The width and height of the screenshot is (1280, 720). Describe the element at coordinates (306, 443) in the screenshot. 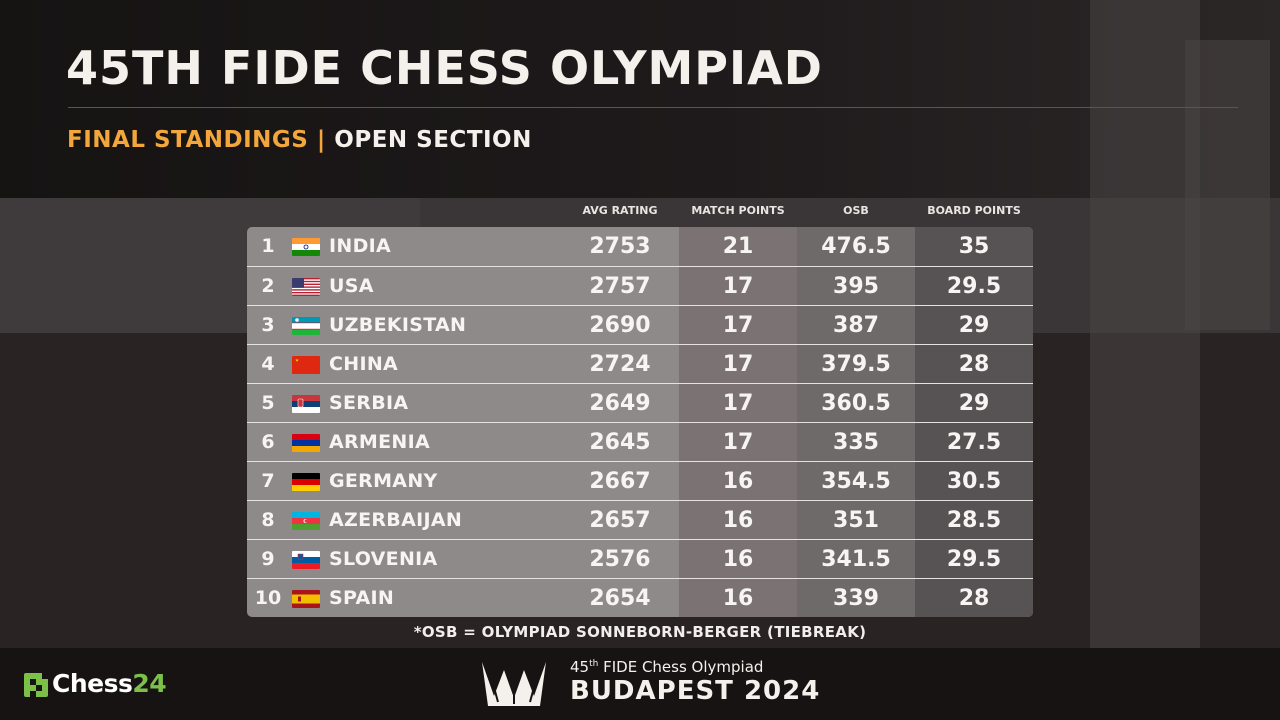

I see `armenia-flag-icon` at that location.